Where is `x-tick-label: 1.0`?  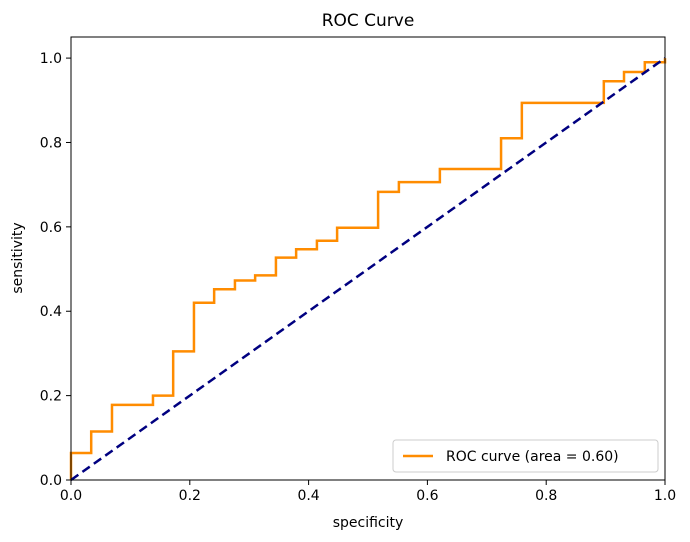 x-tick-label: 1.0 is located at coordinates (665, 496).